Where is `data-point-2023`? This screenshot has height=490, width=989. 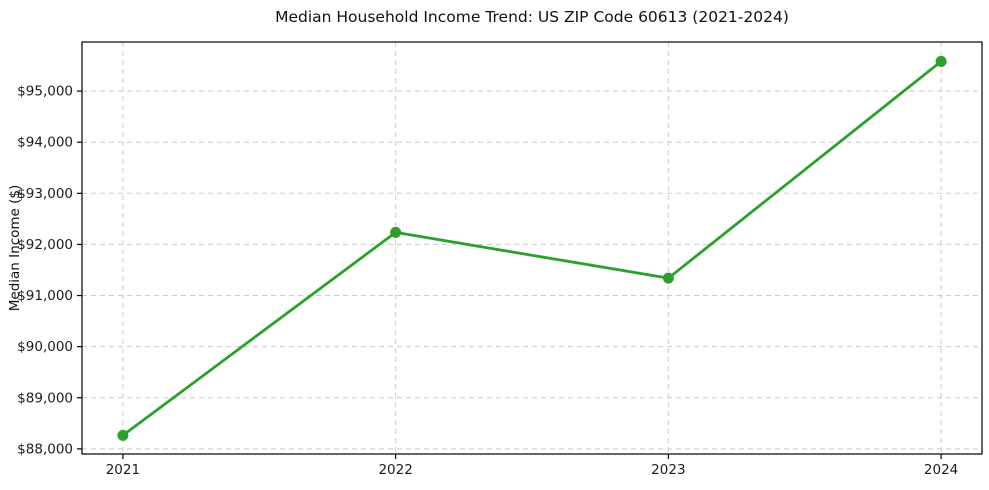 data-point-2023 is located at coordinates (668, 278).